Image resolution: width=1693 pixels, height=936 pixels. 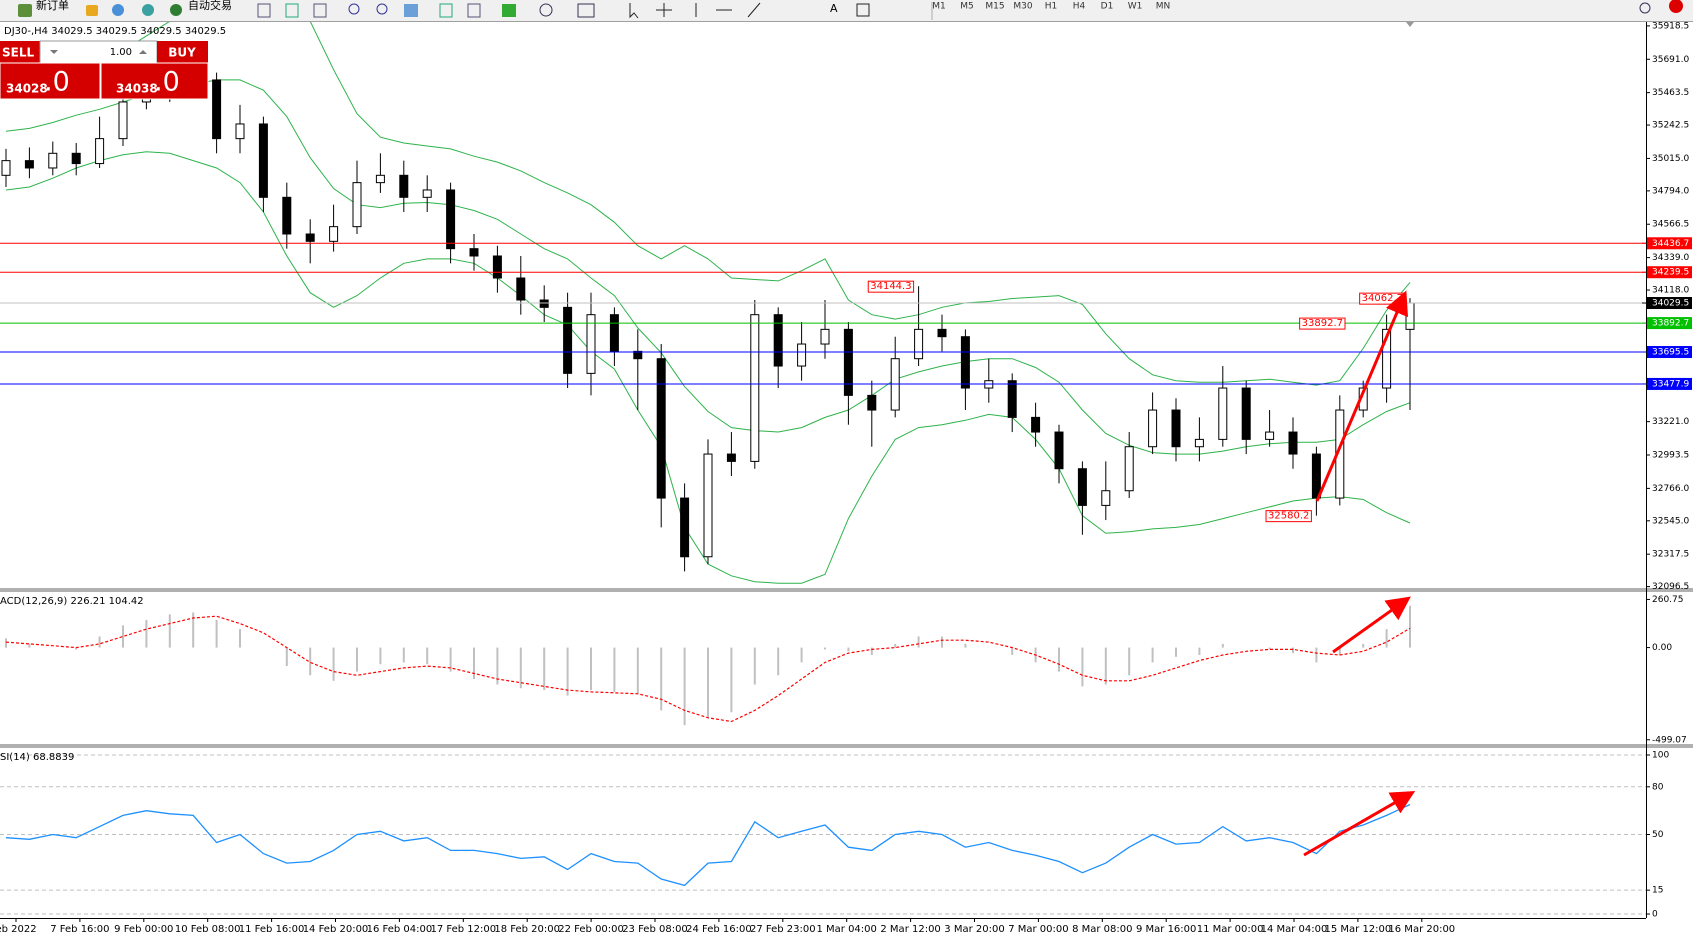 I want to click on x-tick-label: 3 Mar 20:00, so click(x=974, y=929).